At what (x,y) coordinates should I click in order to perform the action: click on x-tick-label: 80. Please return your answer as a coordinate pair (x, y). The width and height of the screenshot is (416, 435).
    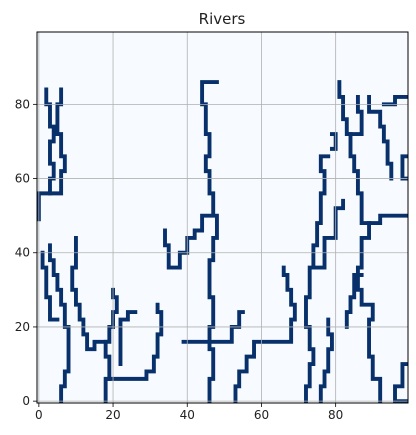
    Looking at the image, I should click on (335, 415).